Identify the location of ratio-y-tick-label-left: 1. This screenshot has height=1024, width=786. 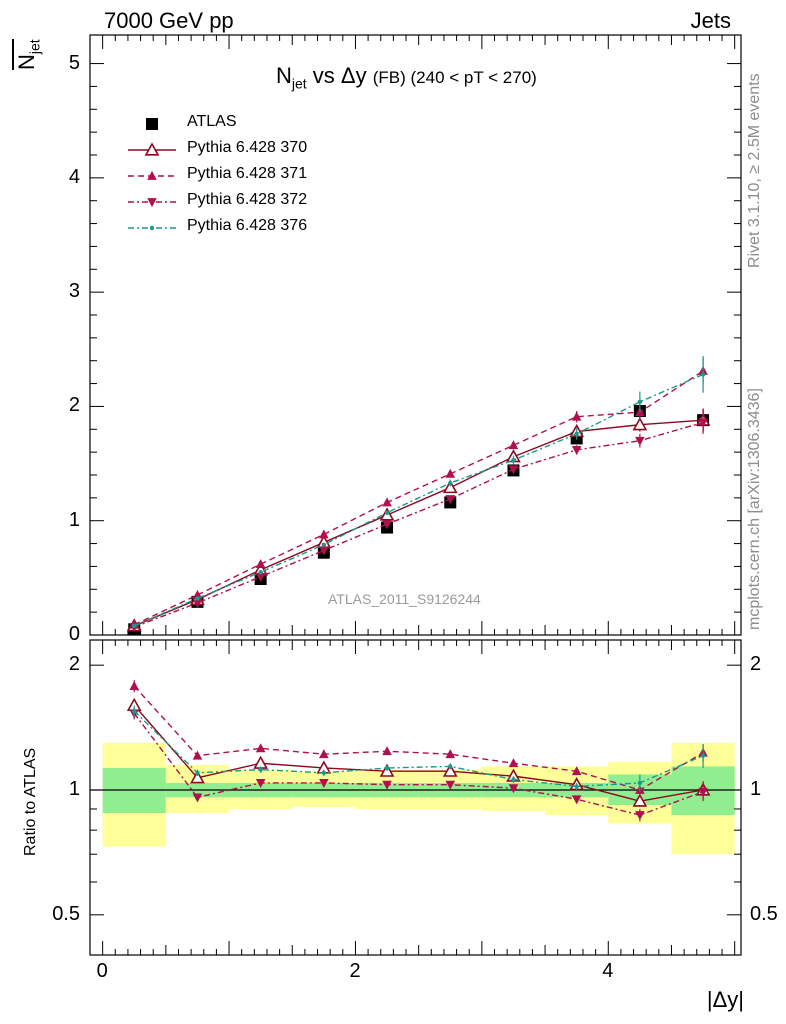
(74, 788).